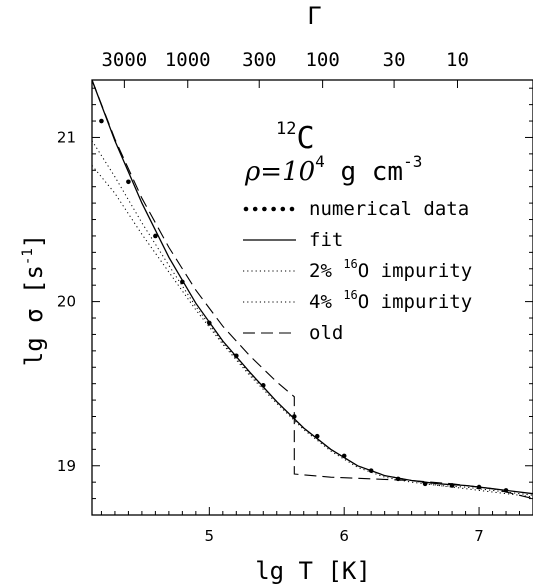 This screenshot has width=533, height=588. I want to click on top-tick-label: 300, so click(259, 60).